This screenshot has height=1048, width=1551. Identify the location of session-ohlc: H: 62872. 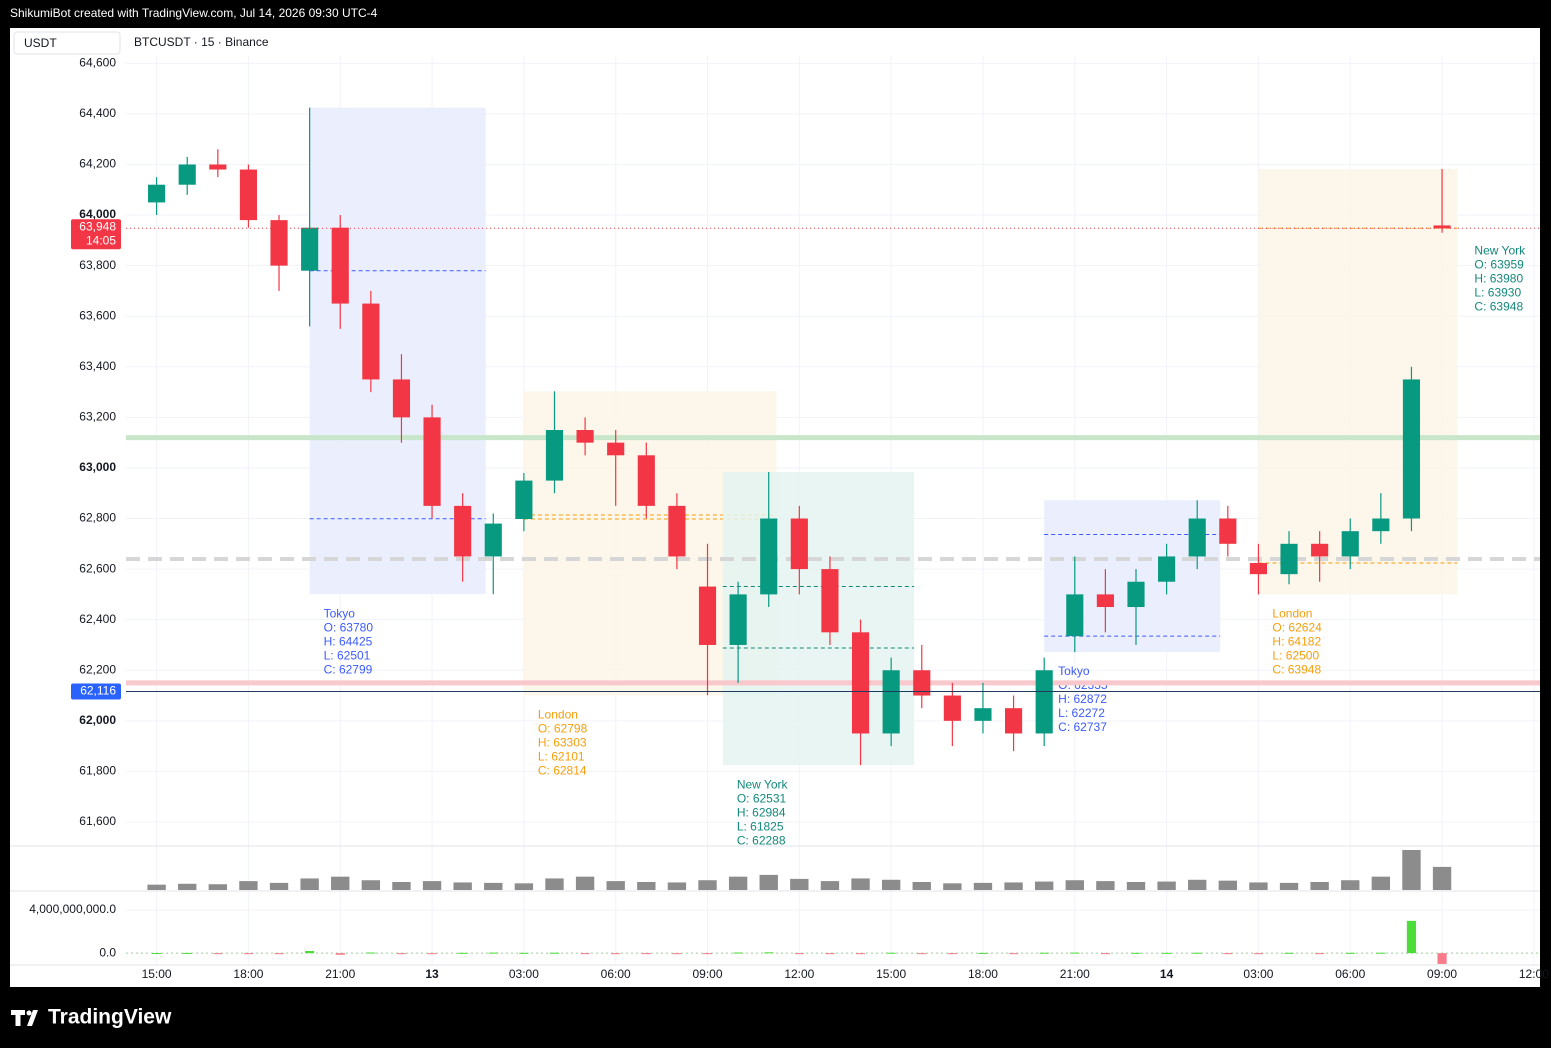
(1082, 699).